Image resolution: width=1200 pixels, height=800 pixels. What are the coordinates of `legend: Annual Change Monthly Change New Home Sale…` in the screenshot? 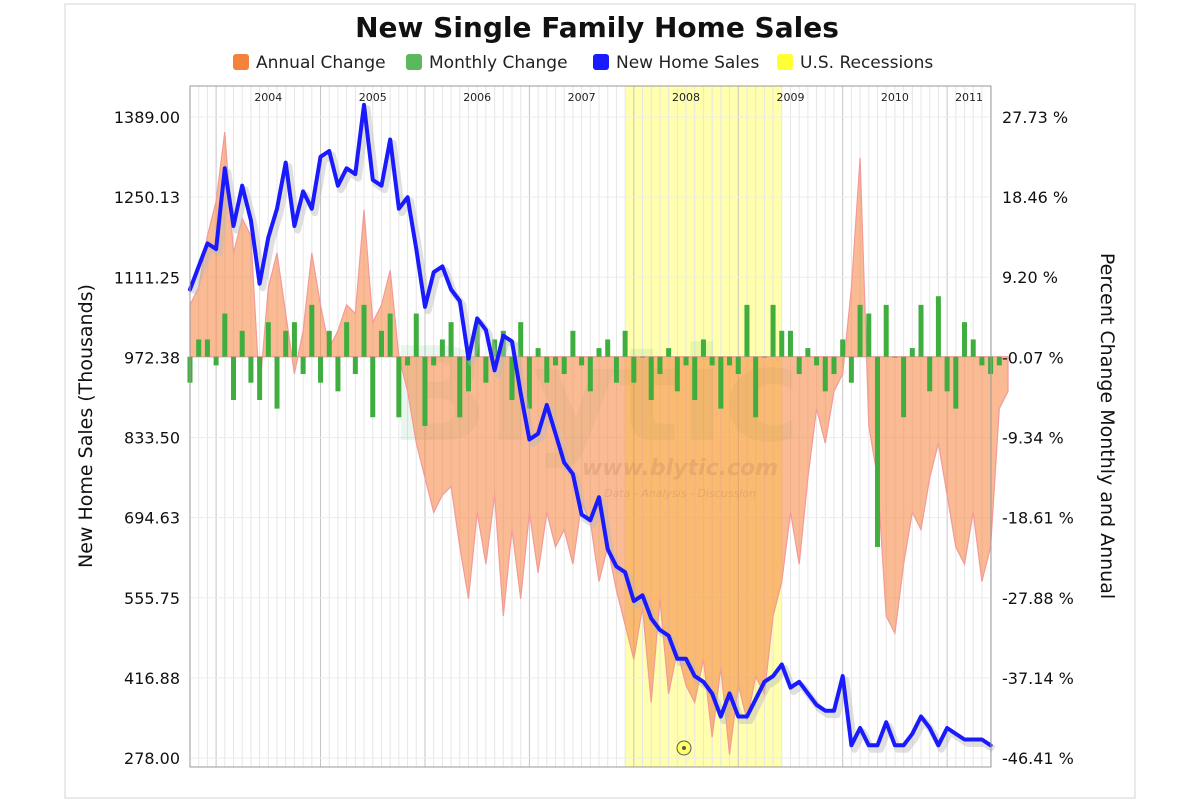 It's located at (583, 63).